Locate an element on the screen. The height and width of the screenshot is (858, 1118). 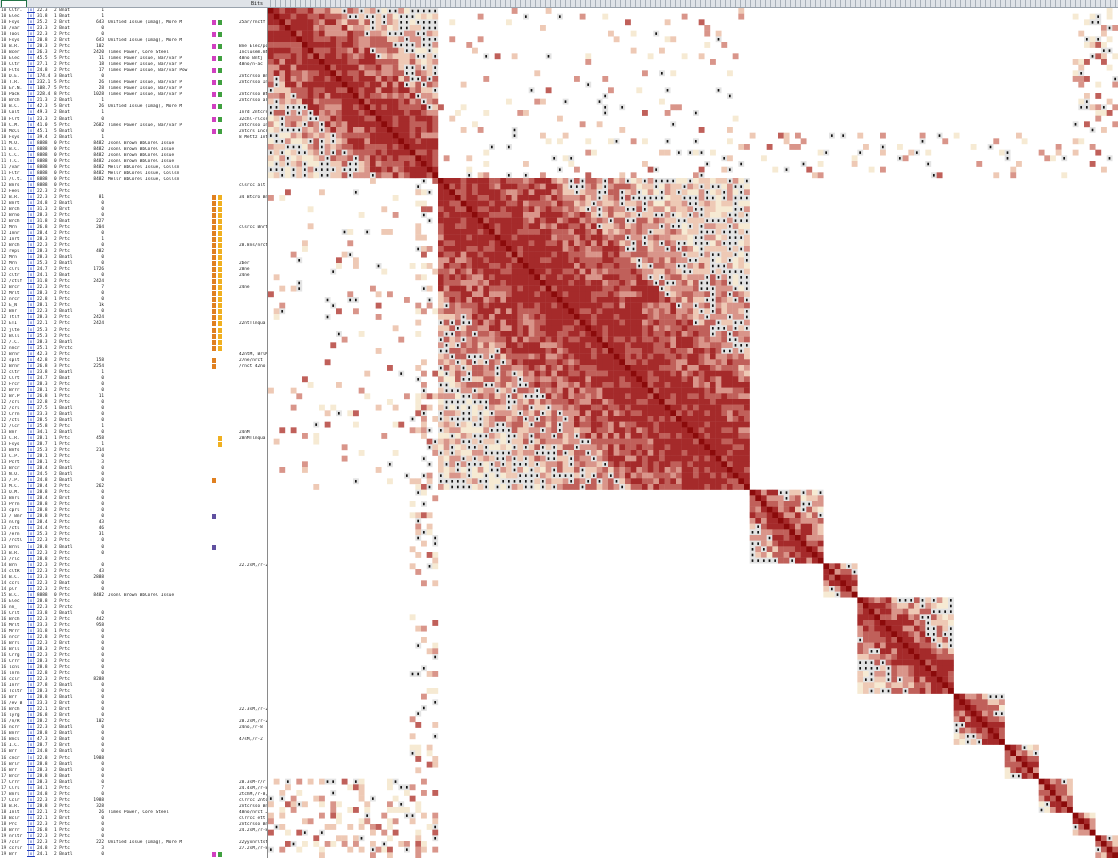
table-row: 13 Pcrt [x] 28.1 2 Prtc 3 is located at coordinates (133, 463).